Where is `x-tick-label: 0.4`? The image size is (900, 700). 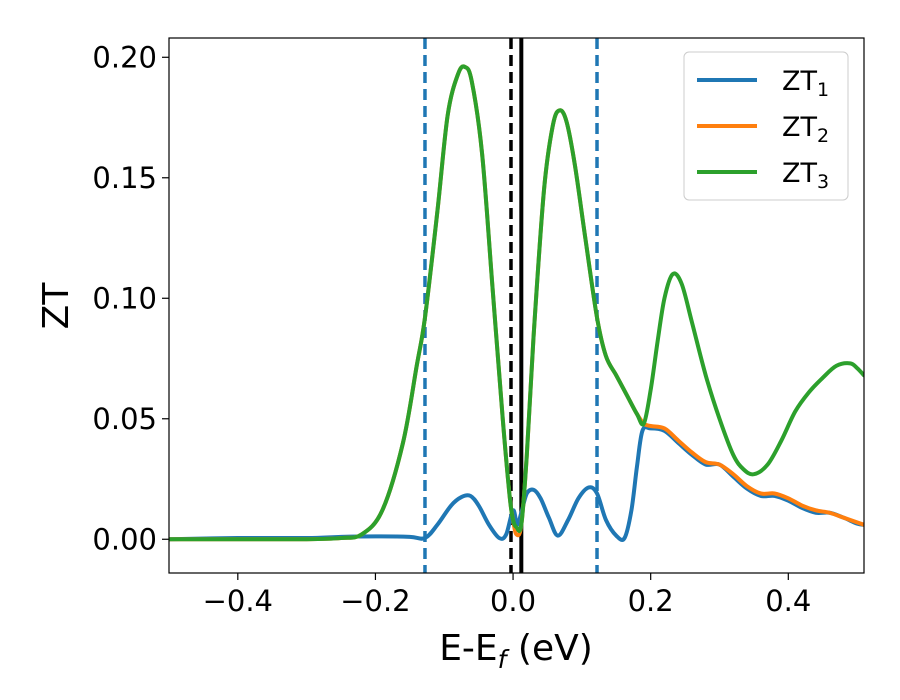 x-tick-label: 0.4 is located at coordinates (788, 601).